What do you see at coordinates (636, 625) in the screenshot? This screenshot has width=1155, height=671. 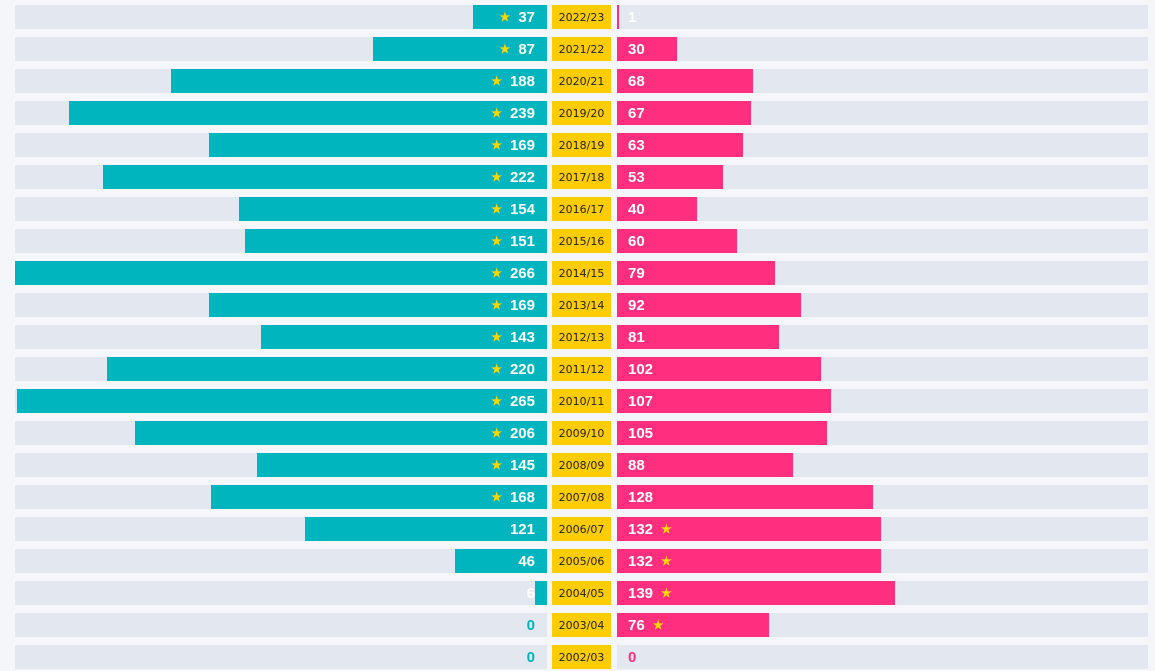 I see `right-value-text: 76` at bounding box center [636, 625].